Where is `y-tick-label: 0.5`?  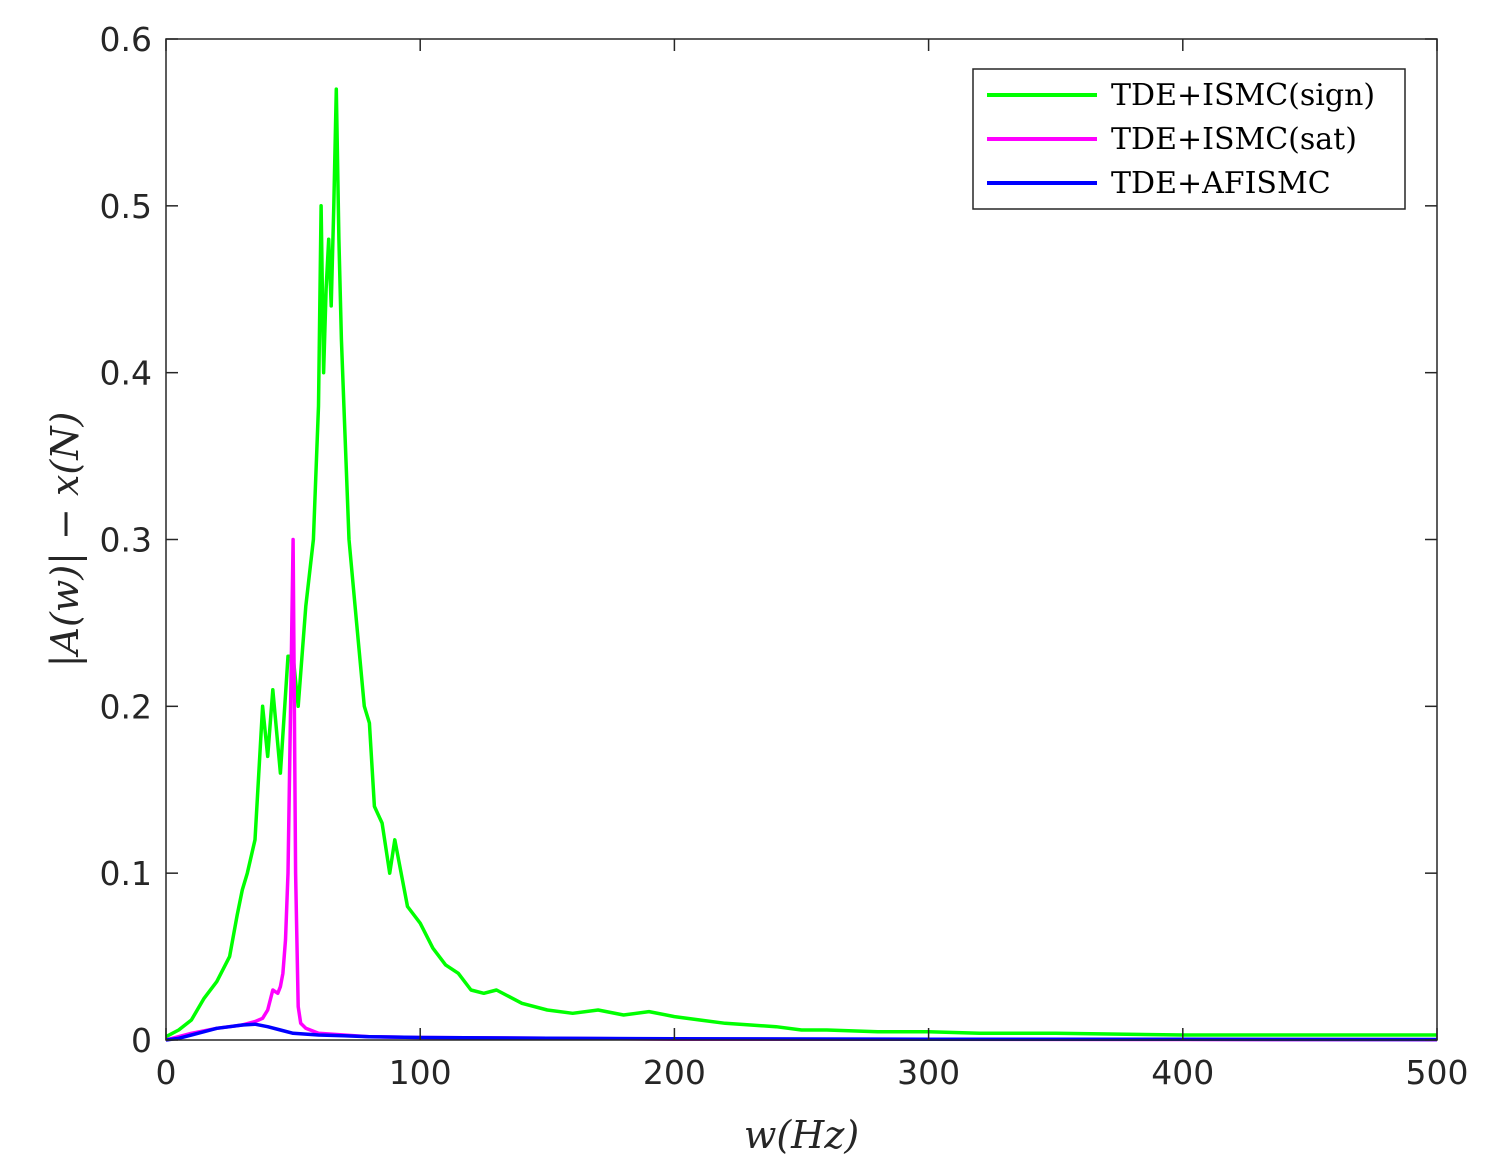 y-tick-label: 0.5 is located at coordinates (126, 206).